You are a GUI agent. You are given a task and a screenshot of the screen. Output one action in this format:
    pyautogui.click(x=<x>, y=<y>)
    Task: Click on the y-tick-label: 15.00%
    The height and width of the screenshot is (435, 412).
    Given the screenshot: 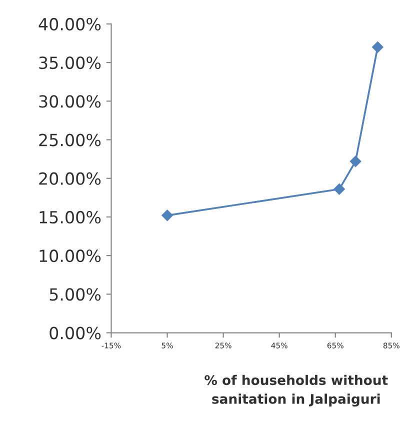 What is the action you would take?
    pyautogui.click(x=70, y=217)
    